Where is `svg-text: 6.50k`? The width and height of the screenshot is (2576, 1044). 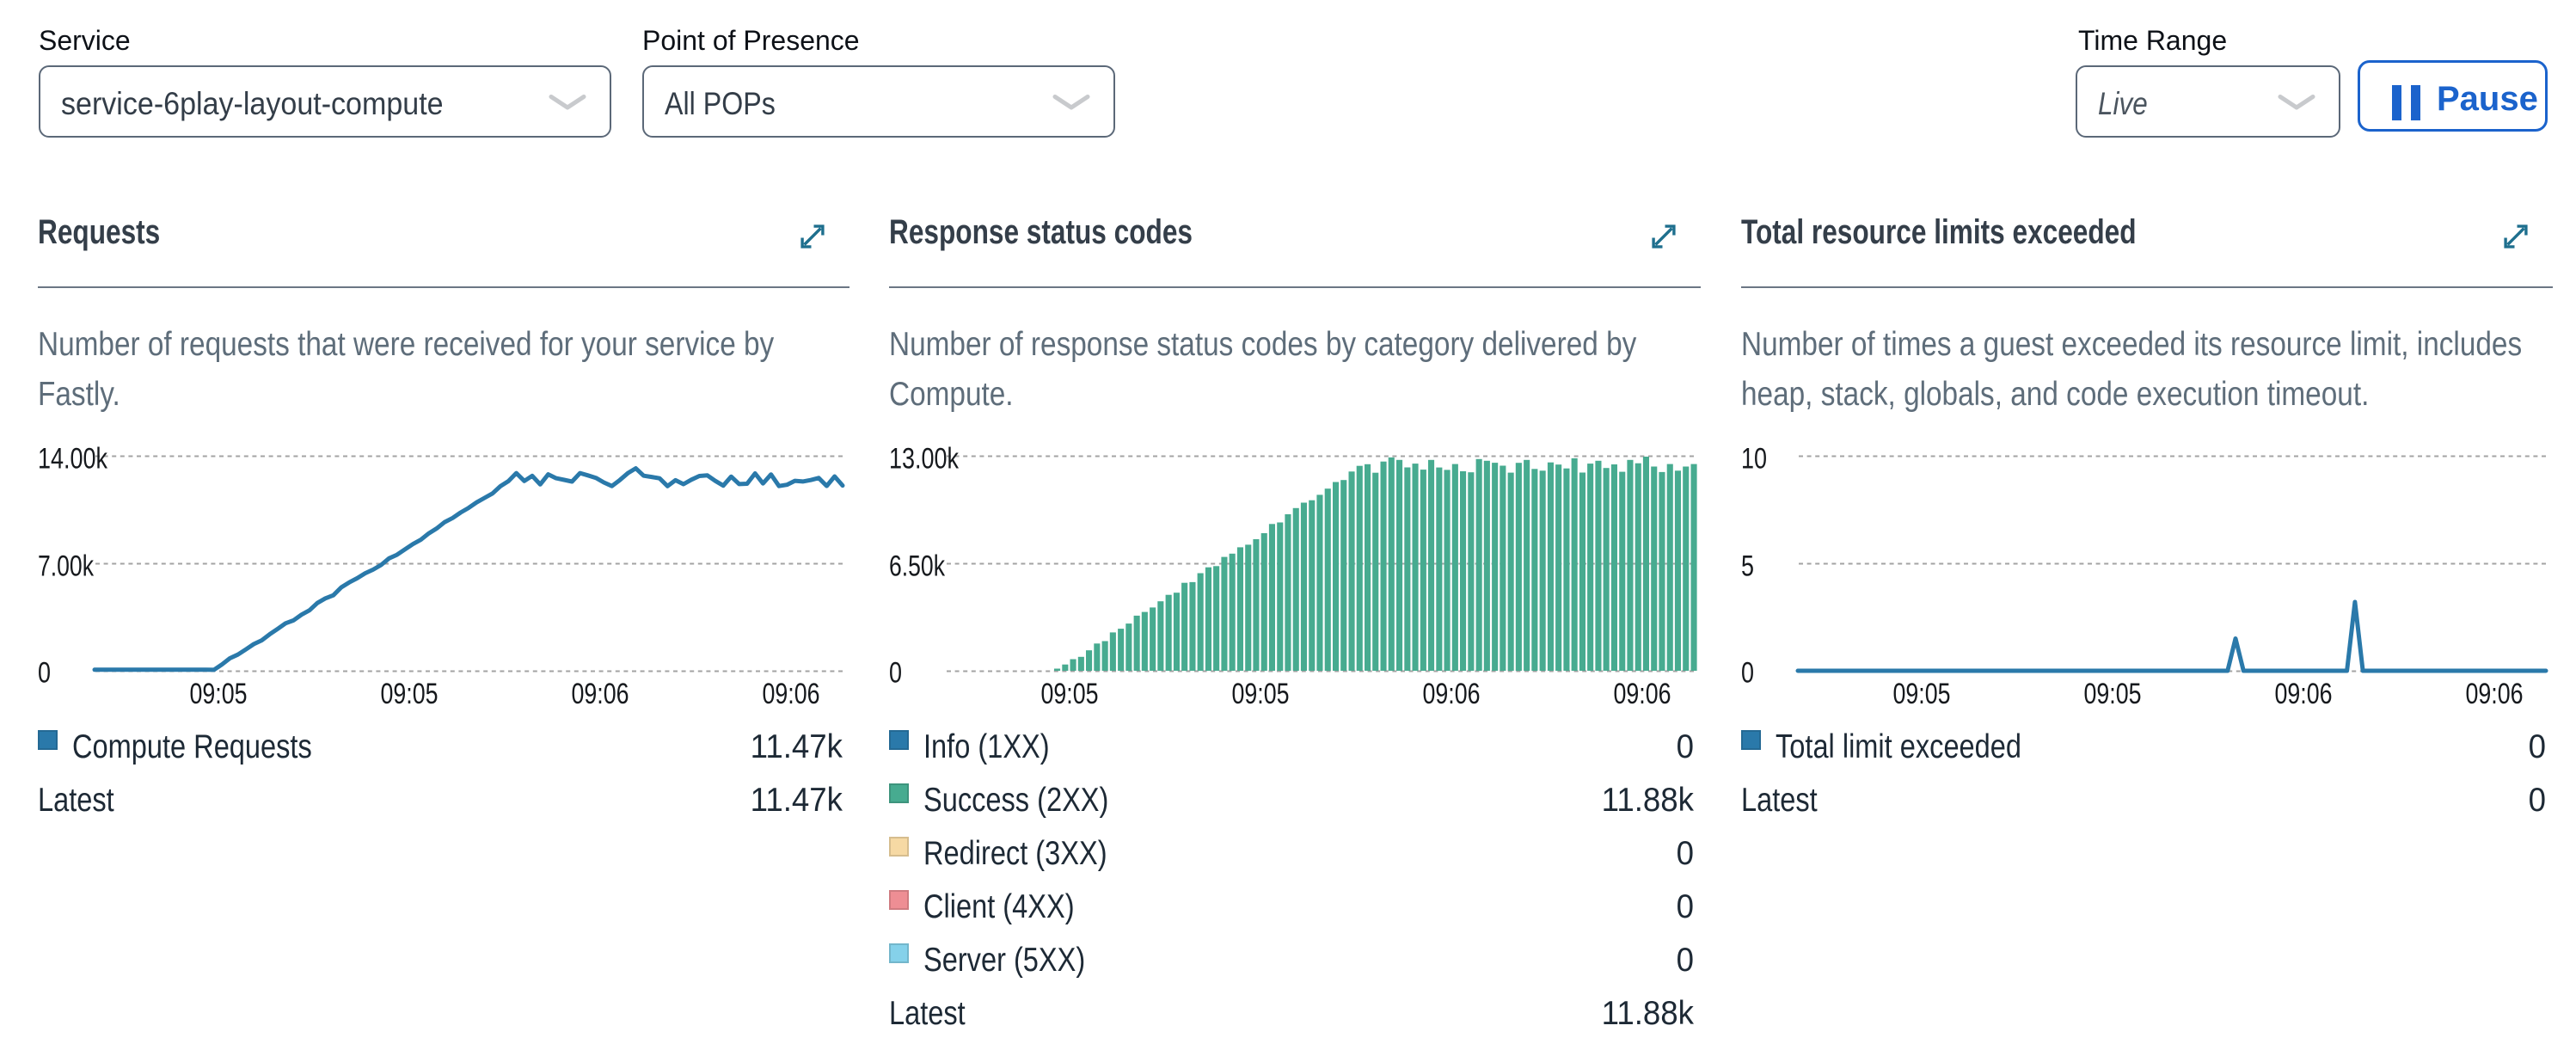 svg-text: 6.50k is located at coordinates (918, 566).